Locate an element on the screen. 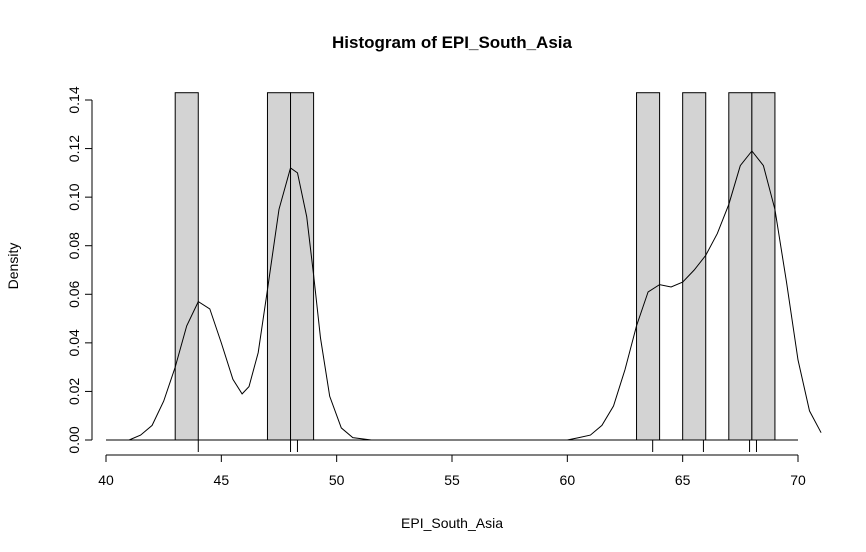 This screenshot has width=866, height=552. y-tick-label-4: 0.08 is located at coordinates (74, 245).